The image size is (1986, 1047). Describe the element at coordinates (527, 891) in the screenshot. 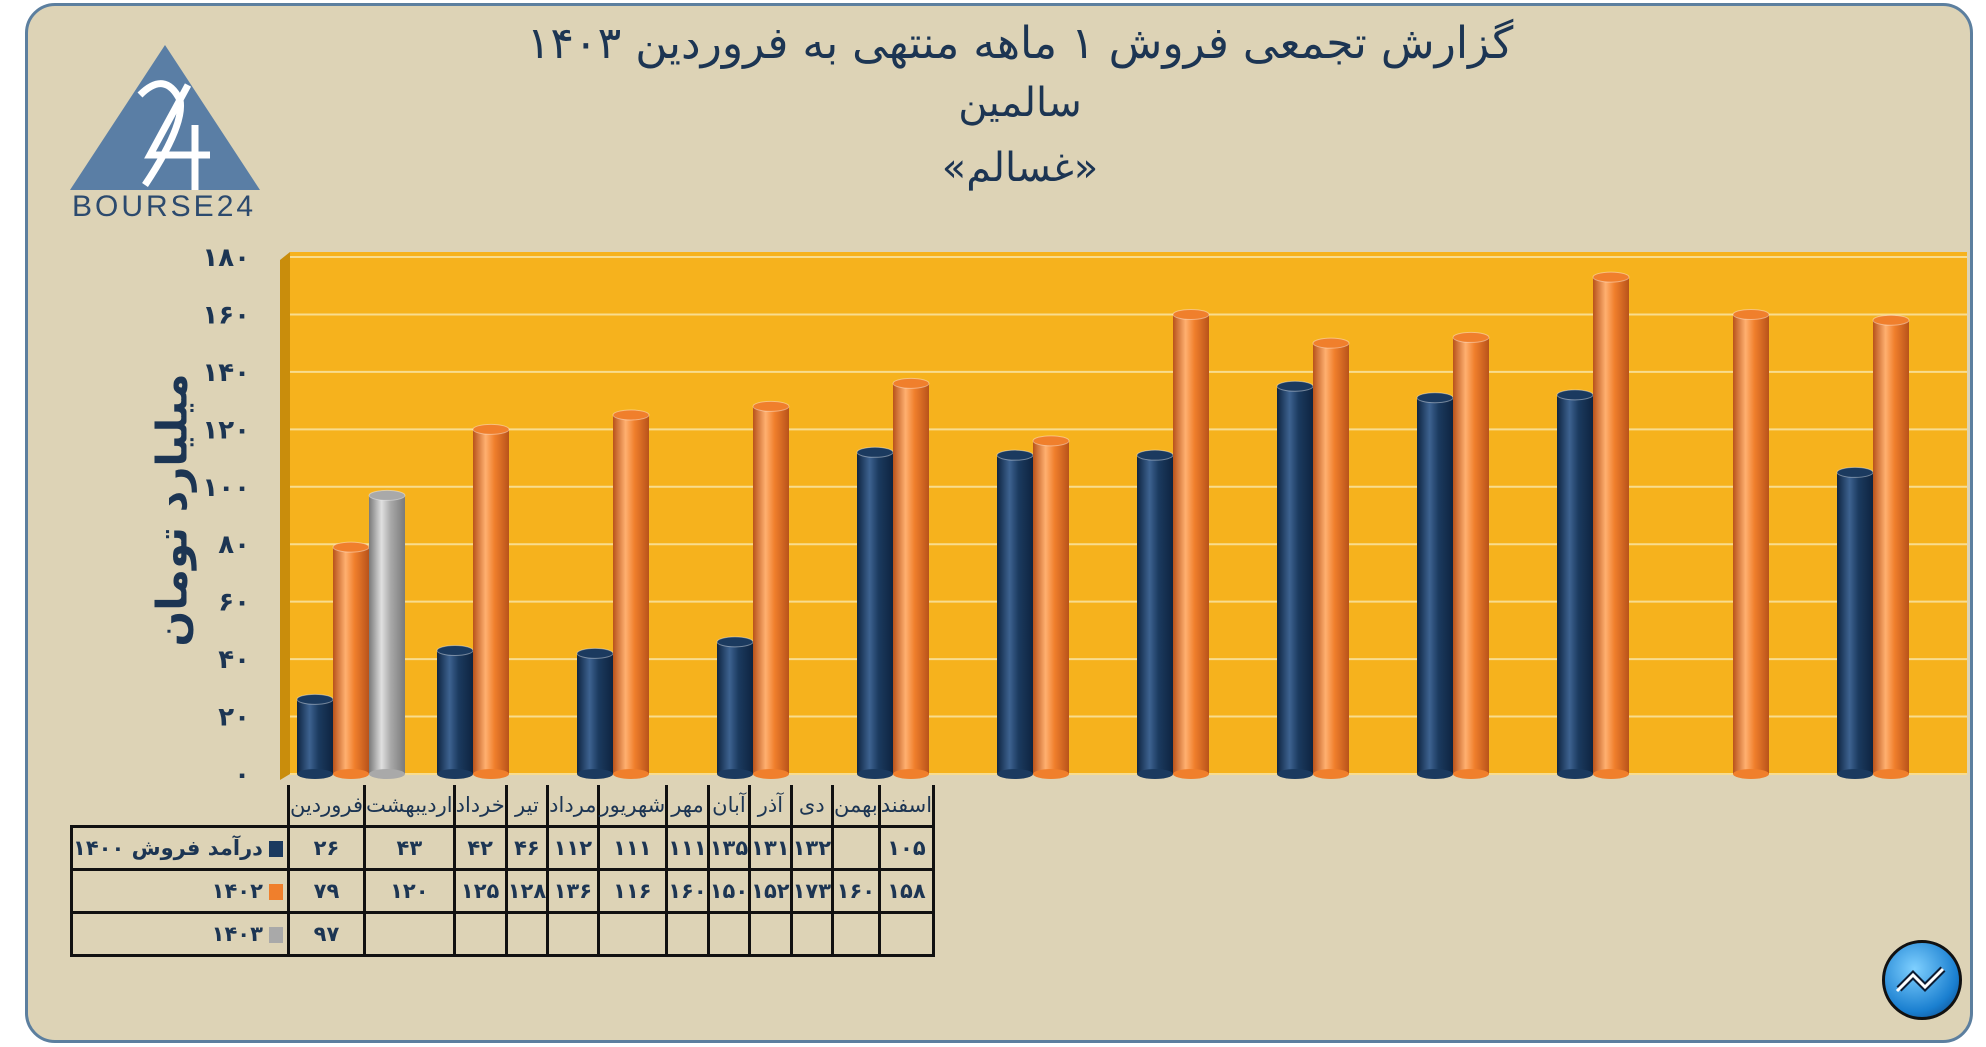

I see `table-cell: ۱۲۸` at that location.